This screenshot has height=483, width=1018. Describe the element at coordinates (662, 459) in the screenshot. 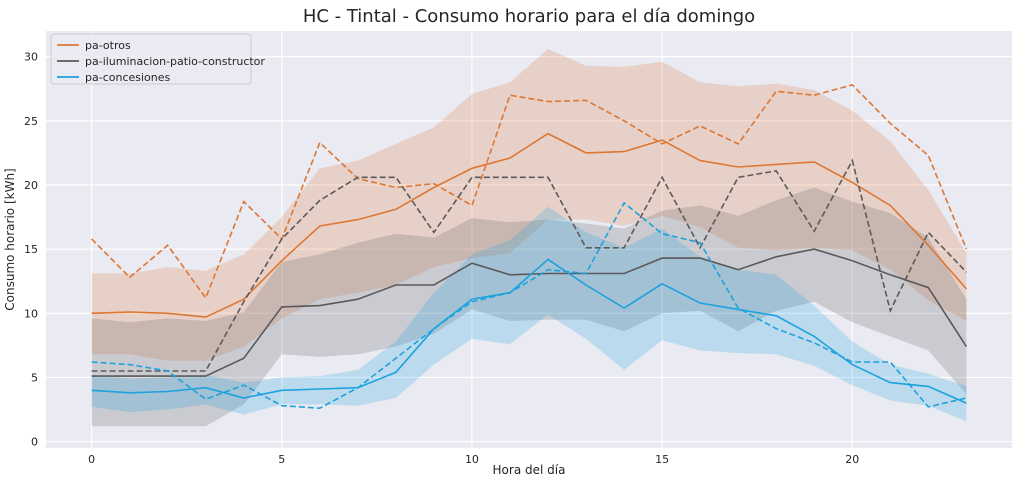

I see `x-tick-label: 15` at that location.